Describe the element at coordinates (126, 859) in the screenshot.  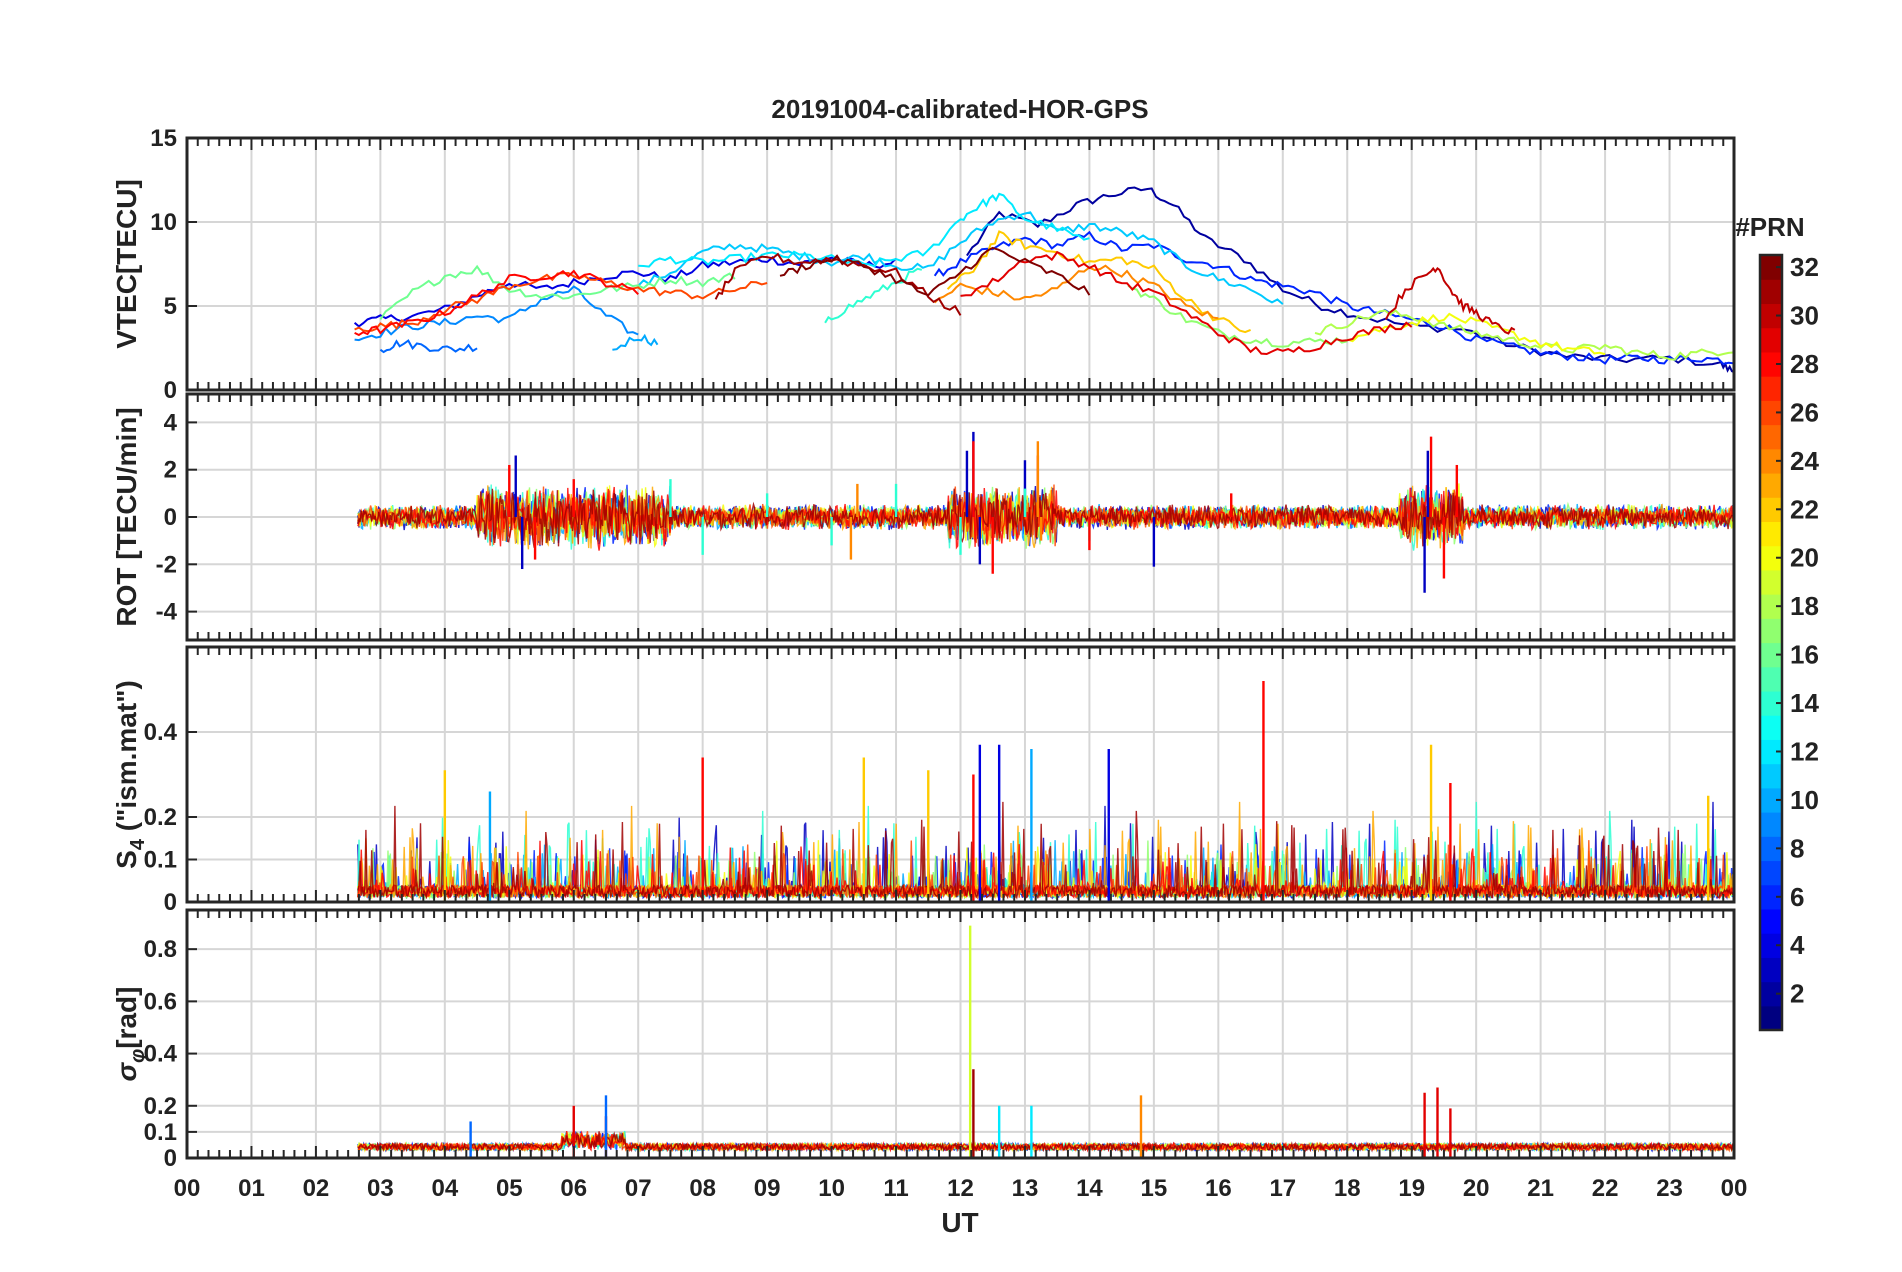
I see `y-axis-label-main: S` at that location.